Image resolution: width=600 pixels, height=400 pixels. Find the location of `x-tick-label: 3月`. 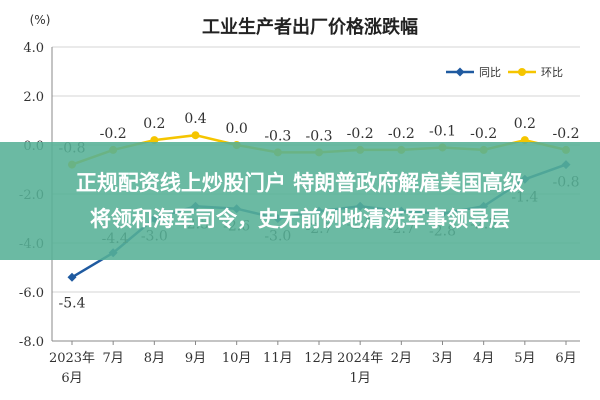

x-tick-label: 3月 is located at coordinates (442, 358).